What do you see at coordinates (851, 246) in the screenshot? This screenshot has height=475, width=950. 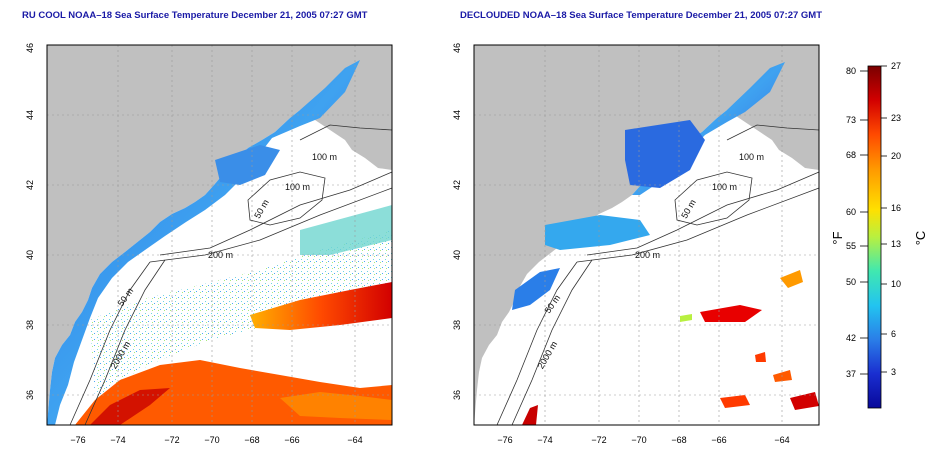 I see `colorbar-f-tick: 55` at bounding box center [851, 246].